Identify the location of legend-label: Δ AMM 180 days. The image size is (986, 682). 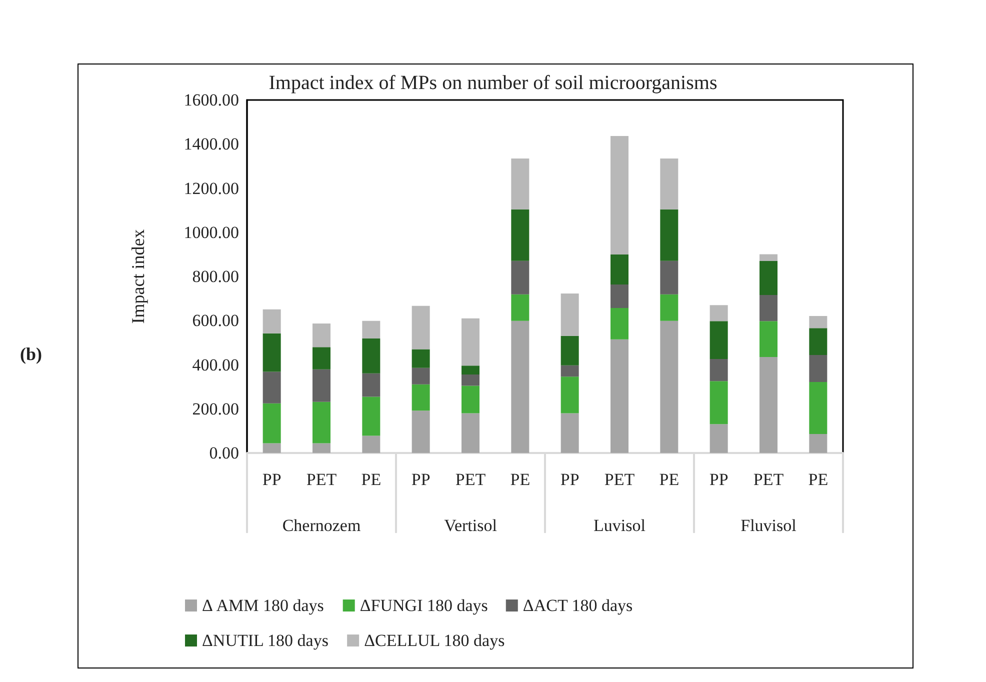
(263, 605).